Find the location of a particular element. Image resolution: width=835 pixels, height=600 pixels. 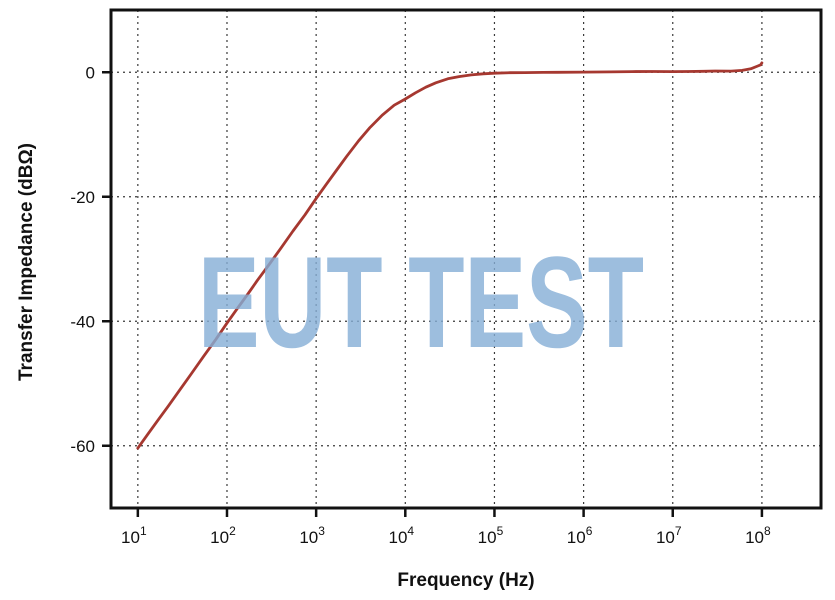

y-axis-label: Transfer Impedance (dBΩ) is located at coordinates (26, 262).